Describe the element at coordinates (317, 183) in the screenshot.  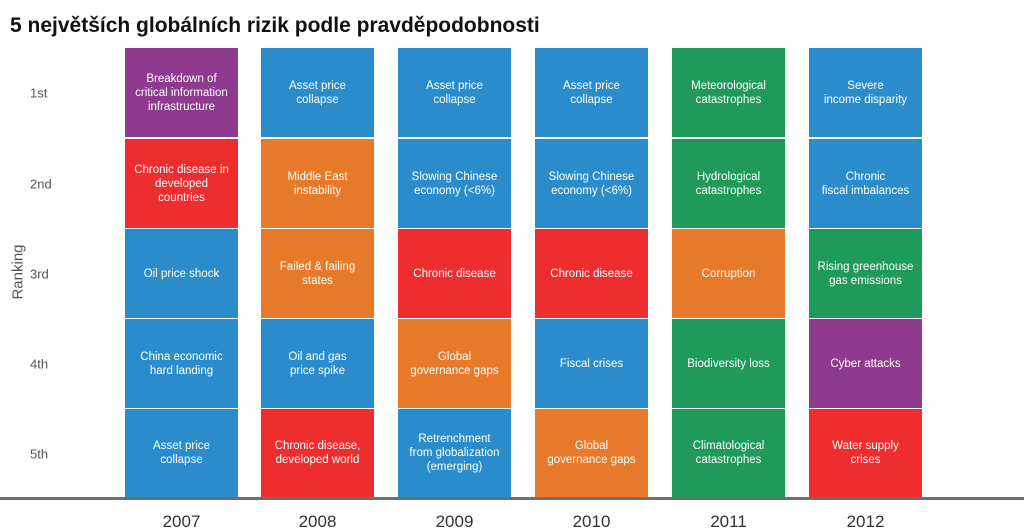
I see `risk-cell-2008-rank-2: Middle East instability` at that location.